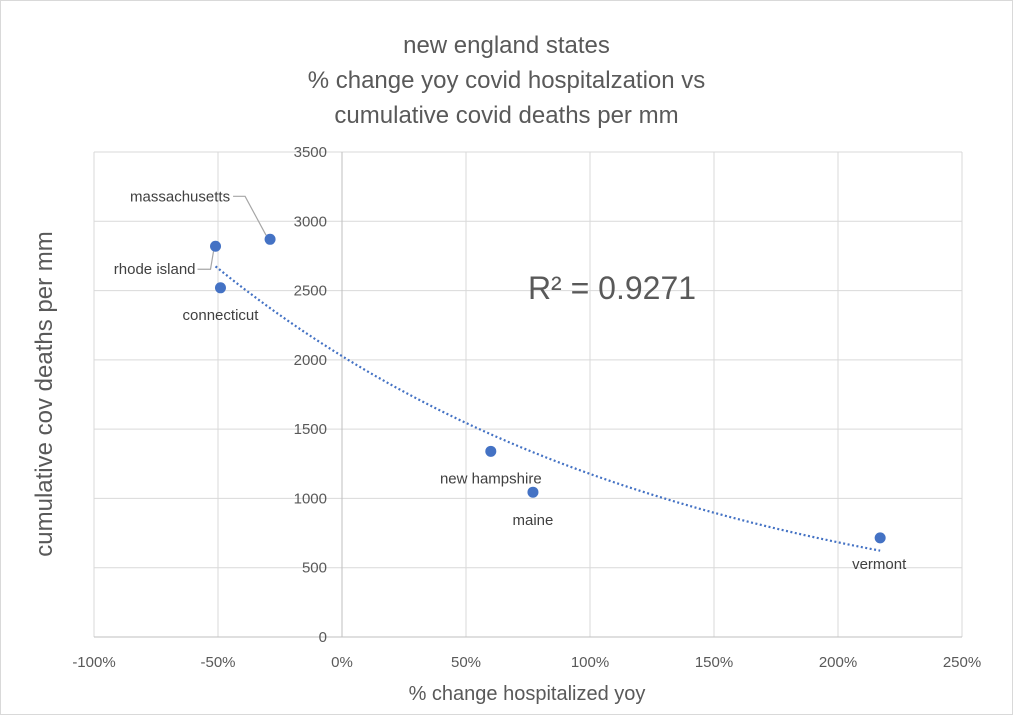 The height and width of the screenshot is (715, 1013). Describe the element at coordinates (491, 478) in the screenshot. I see `data-label: new hampshire` at that location.